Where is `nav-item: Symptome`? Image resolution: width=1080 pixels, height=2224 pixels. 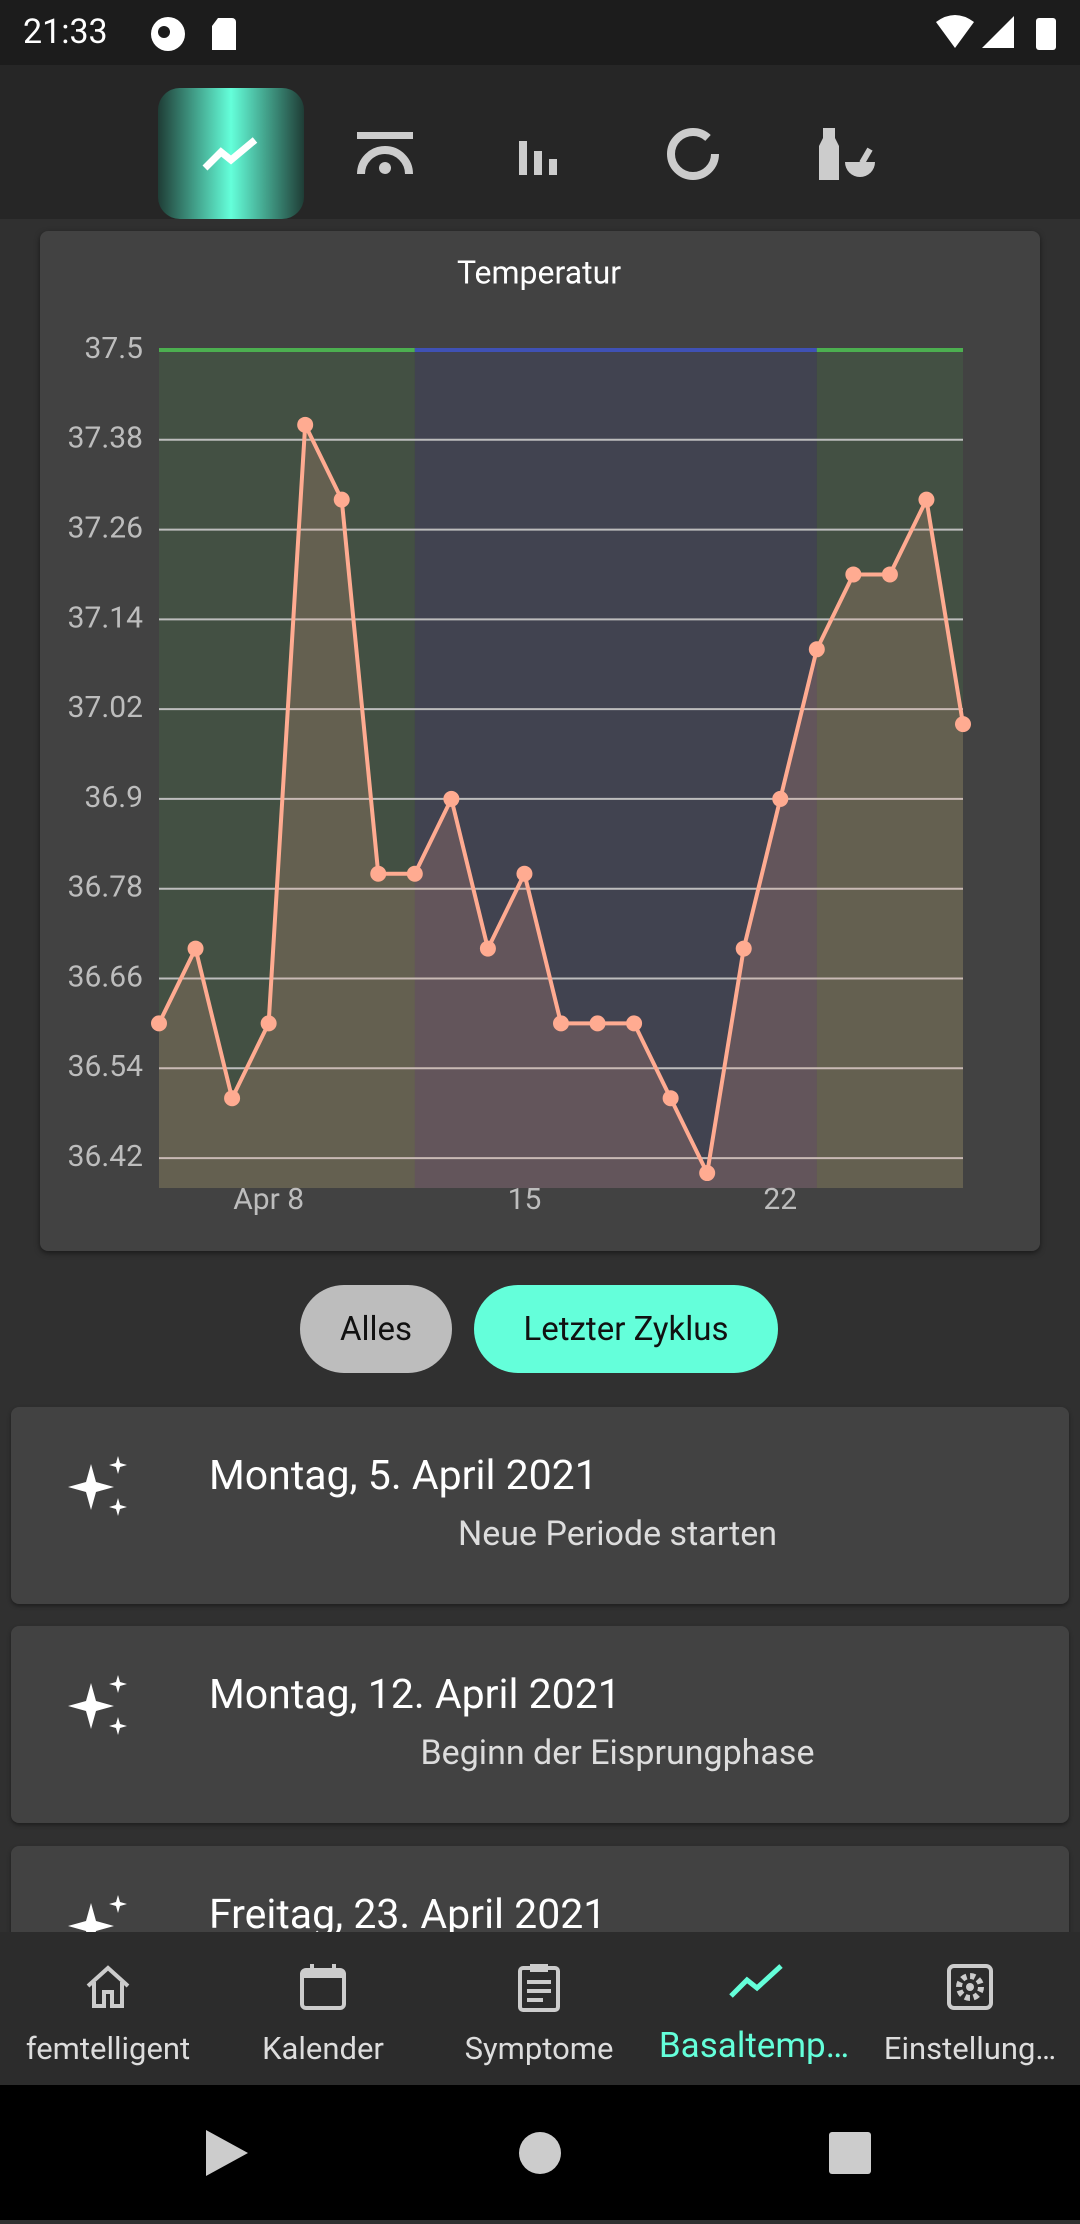
nav-item: Symptome is located at coordinates (539, 2008).